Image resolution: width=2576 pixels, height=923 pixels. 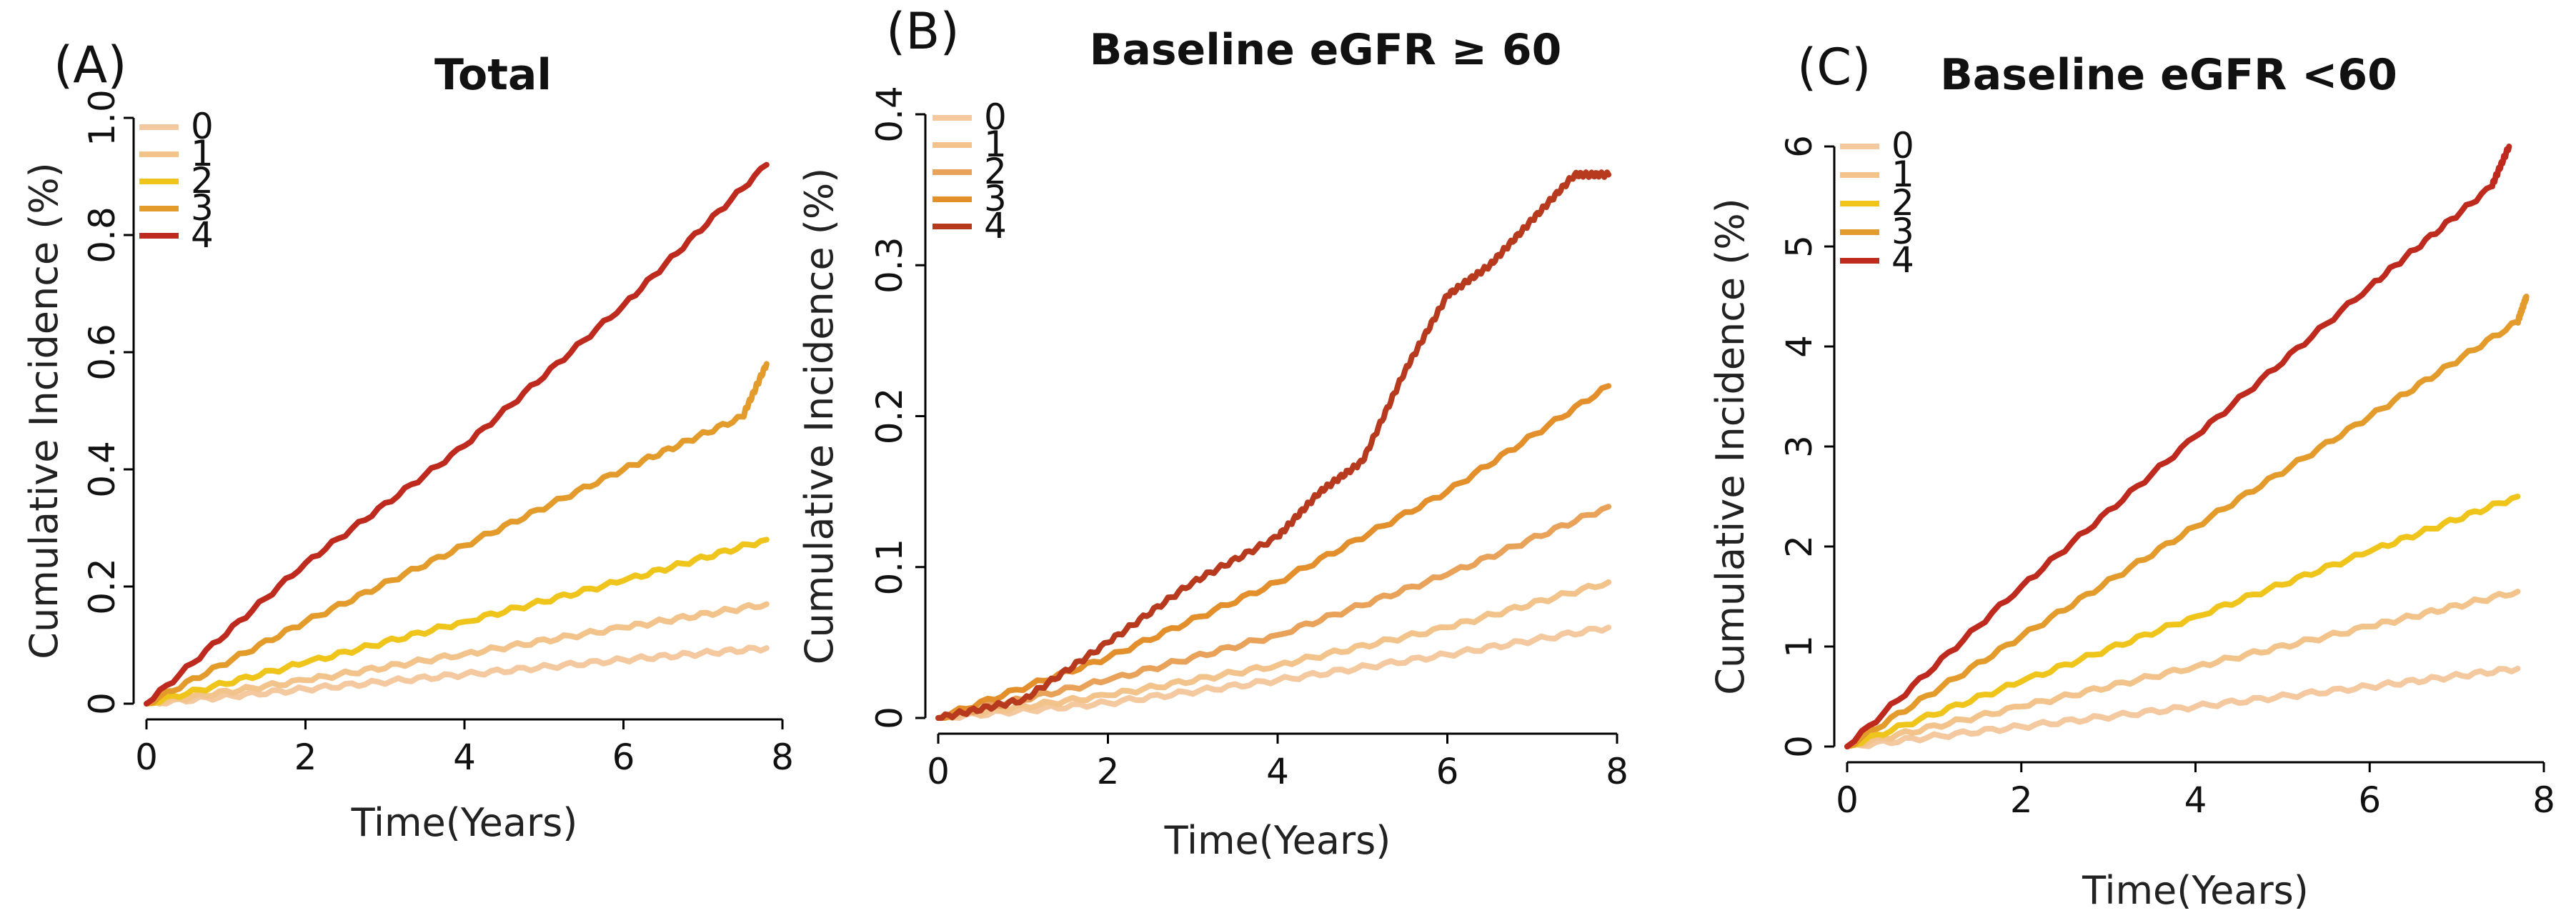 What do you see at coordinates (102, 118) in the screenshot?
I see `y-tick-label: 1.0` at bounding box center [102, 118].